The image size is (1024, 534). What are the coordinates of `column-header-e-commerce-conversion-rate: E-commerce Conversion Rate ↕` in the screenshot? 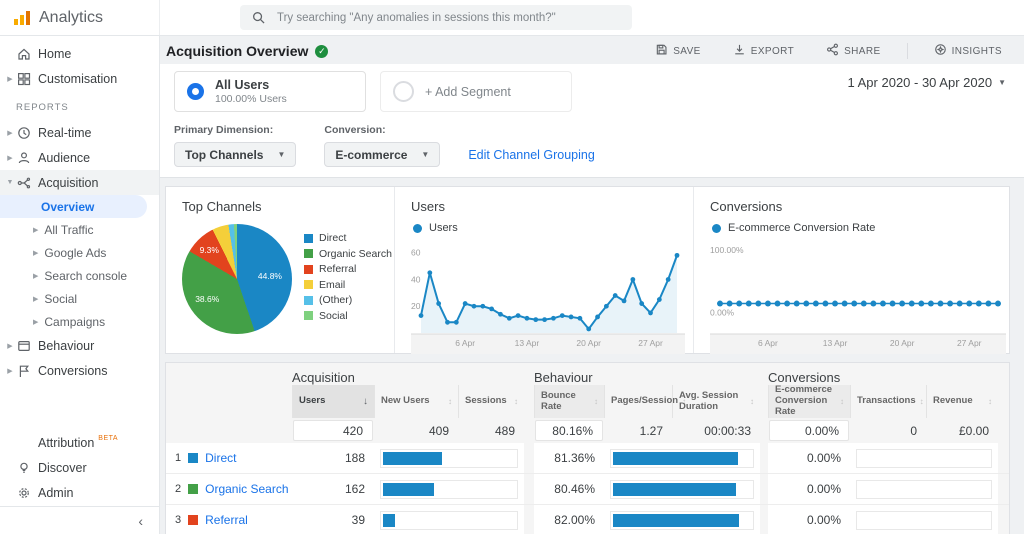 It's located at (809, 401).